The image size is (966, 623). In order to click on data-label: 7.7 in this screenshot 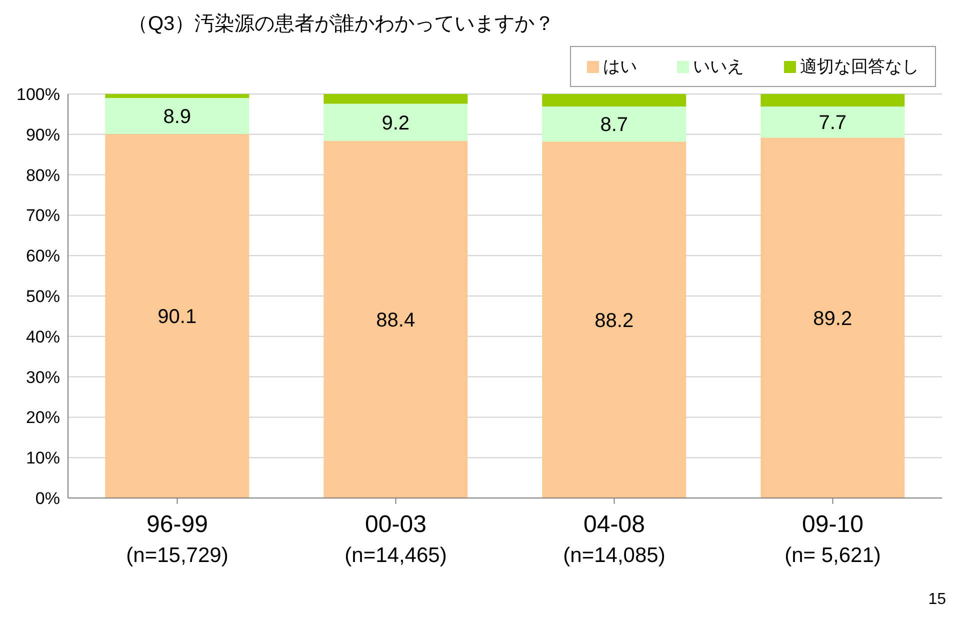, I will do `click(832, 123)`.